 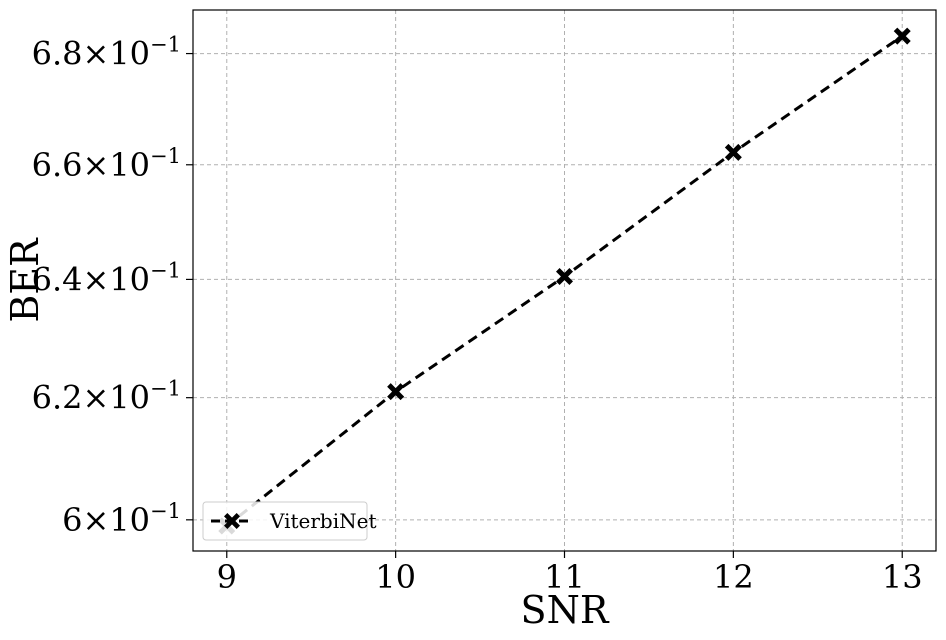 I want to click on y-tick-label: 6.2×10⁻¹, so click(x=106, y=397).